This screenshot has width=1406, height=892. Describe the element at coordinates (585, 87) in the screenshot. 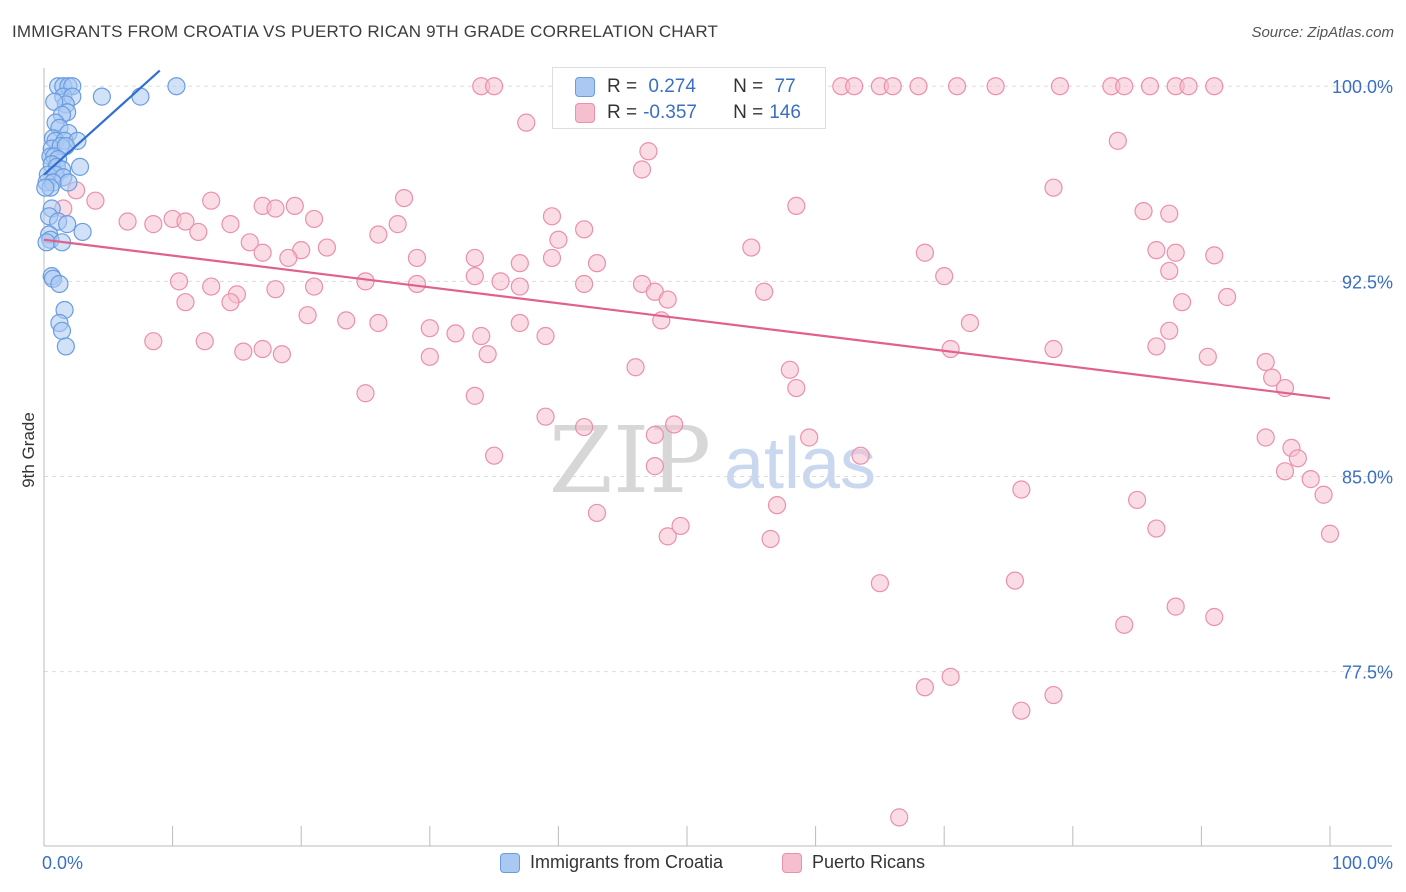

I see `croatia-swatch` at that location.